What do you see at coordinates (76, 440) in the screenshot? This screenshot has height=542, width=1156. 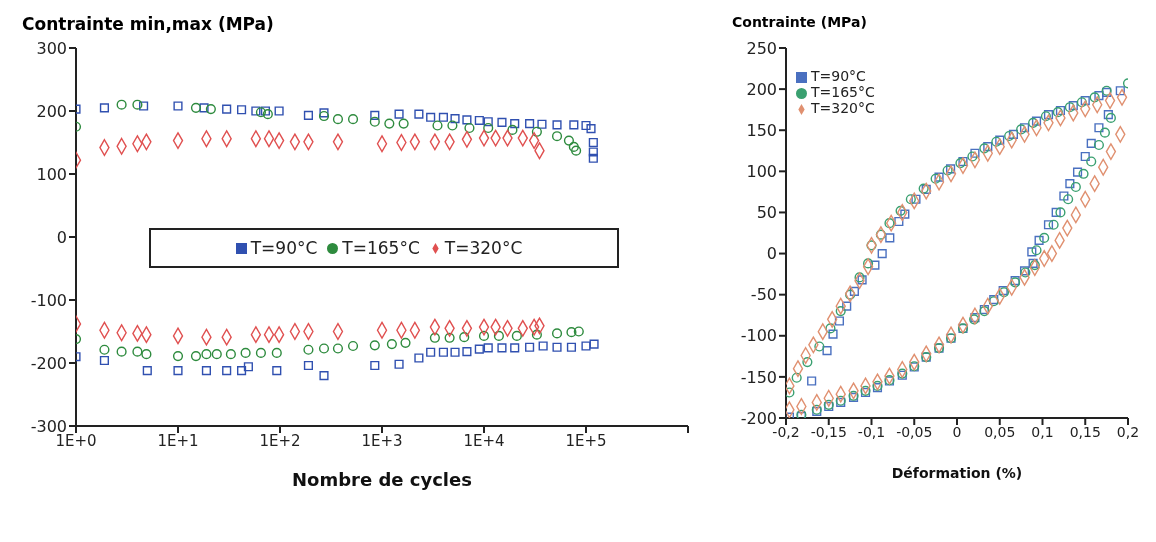 I see `x-tick-label: 1E+0` at bounding box center [76, 440].